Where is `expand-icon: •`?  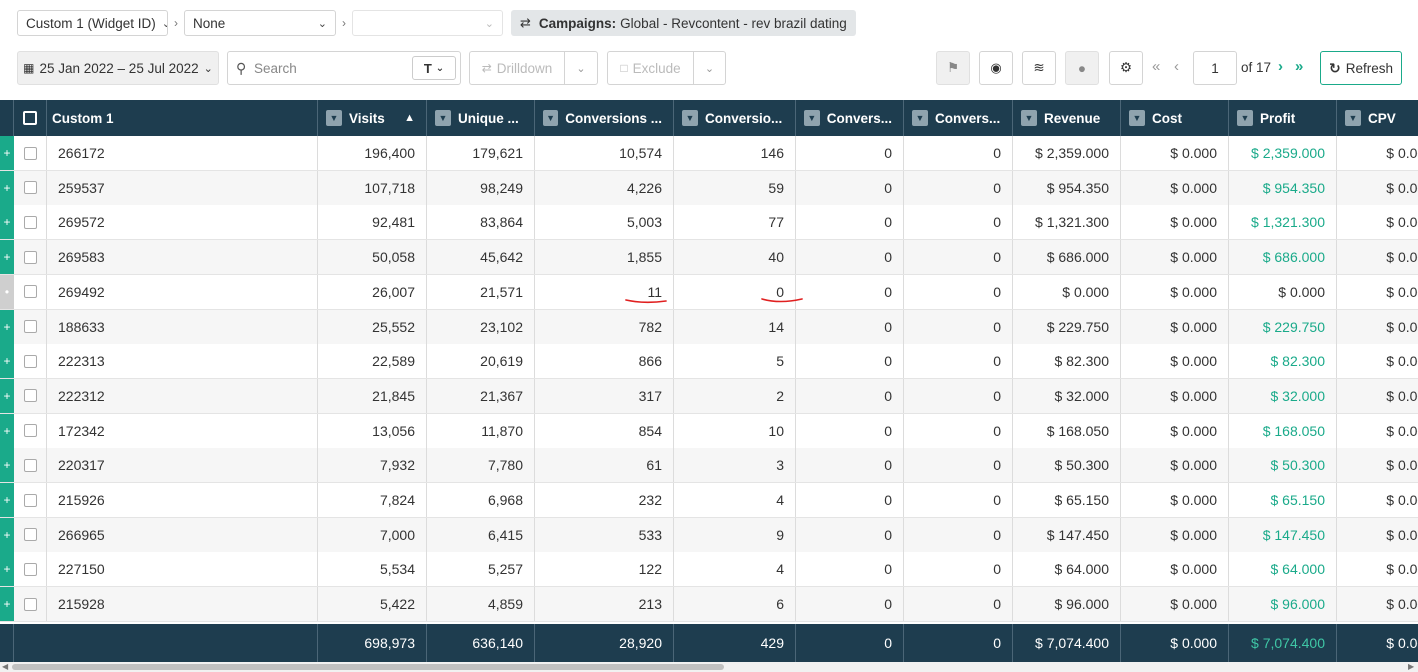 expand-icon: • is located at coordinates (7, 291).